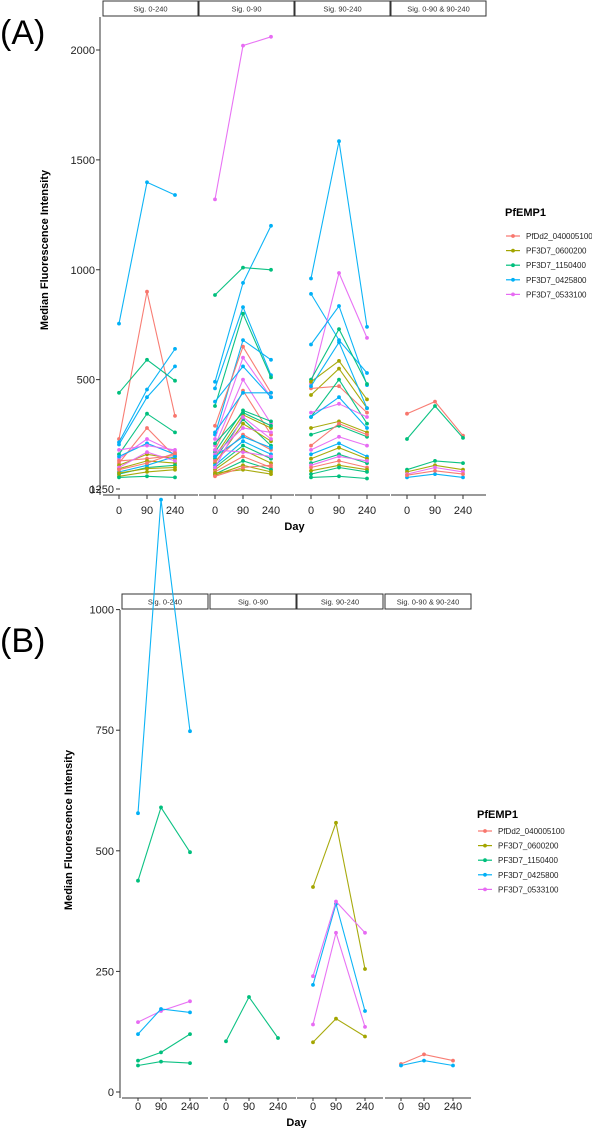  I want to click on facet-label: Sig. 90-240, so click(342, 9).